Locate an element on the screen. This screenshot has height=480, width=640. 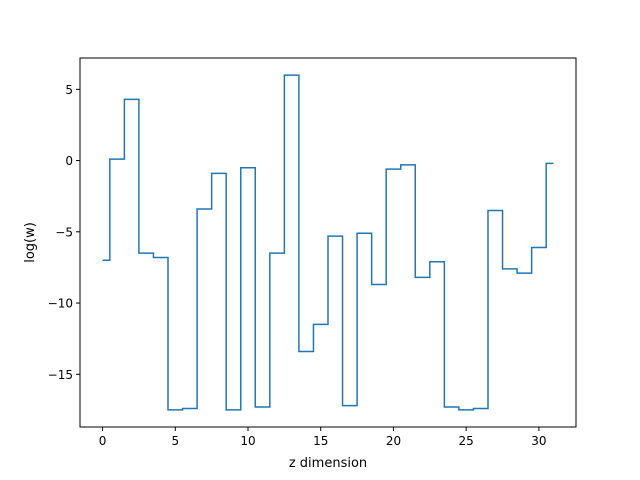
x-tick-label: 0 is located at coordinates (103, 441).